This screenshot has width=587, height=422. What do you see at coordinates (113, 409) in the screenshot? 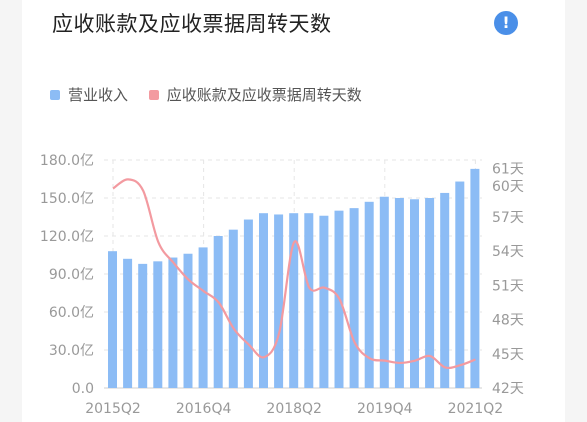
I see `x-tick: 2015Q2` at bounding box center [113, 409].